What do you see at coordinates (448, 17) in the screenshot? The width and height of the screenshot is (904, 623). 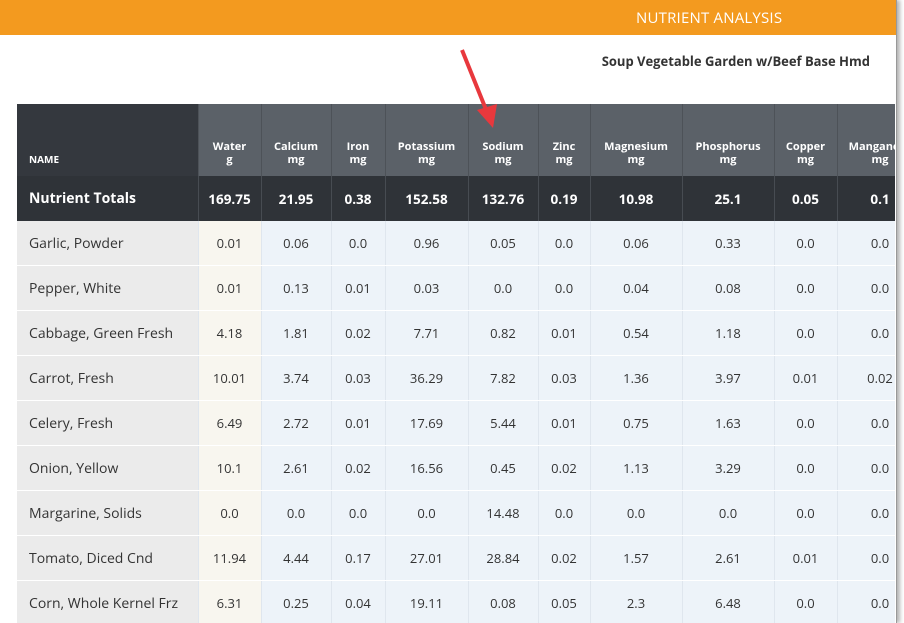 I see `header-bar: NUTRIENT ANALYSIS` at bounding box center [448, 17].